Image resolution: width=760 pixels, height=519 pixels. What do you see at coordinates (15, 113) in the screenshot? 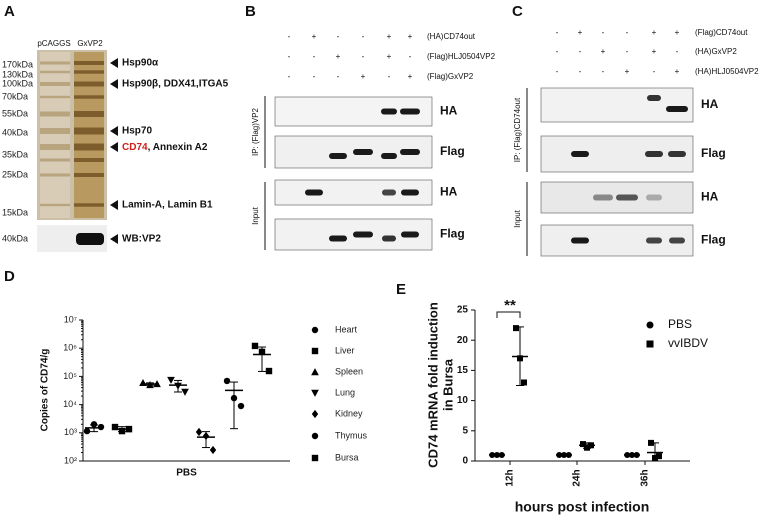
I see `mw-label: 55kDa` at bounding box center [15, 113].